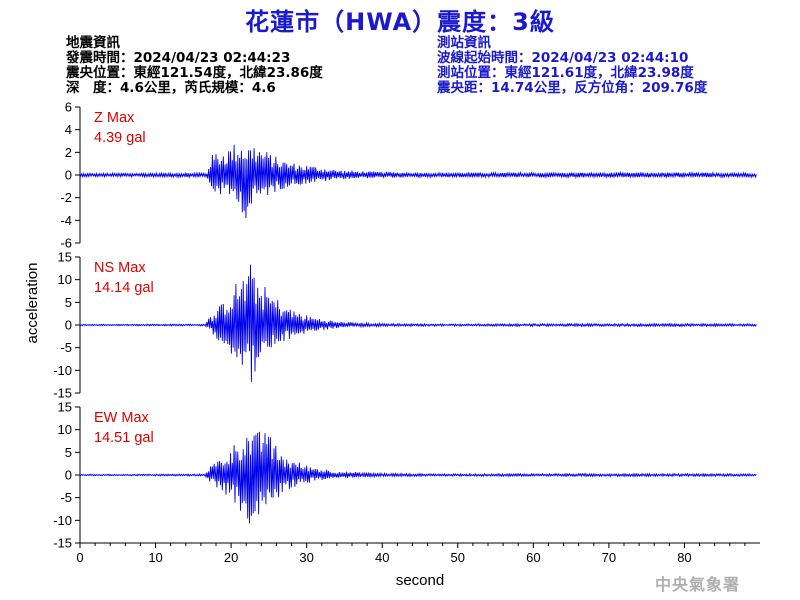  What do you see at coordinates (122, 418) in the screenshot?
I see `max-label: EW Max` at bounding box center [122, 418].